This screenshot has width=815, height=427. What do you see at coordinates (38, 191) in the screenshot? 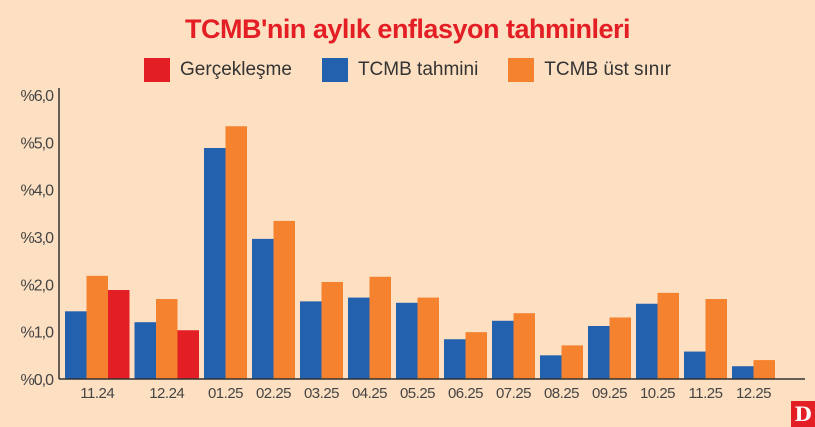
I see `y-tick-label: %4,0` at bounding box center [38, 191].